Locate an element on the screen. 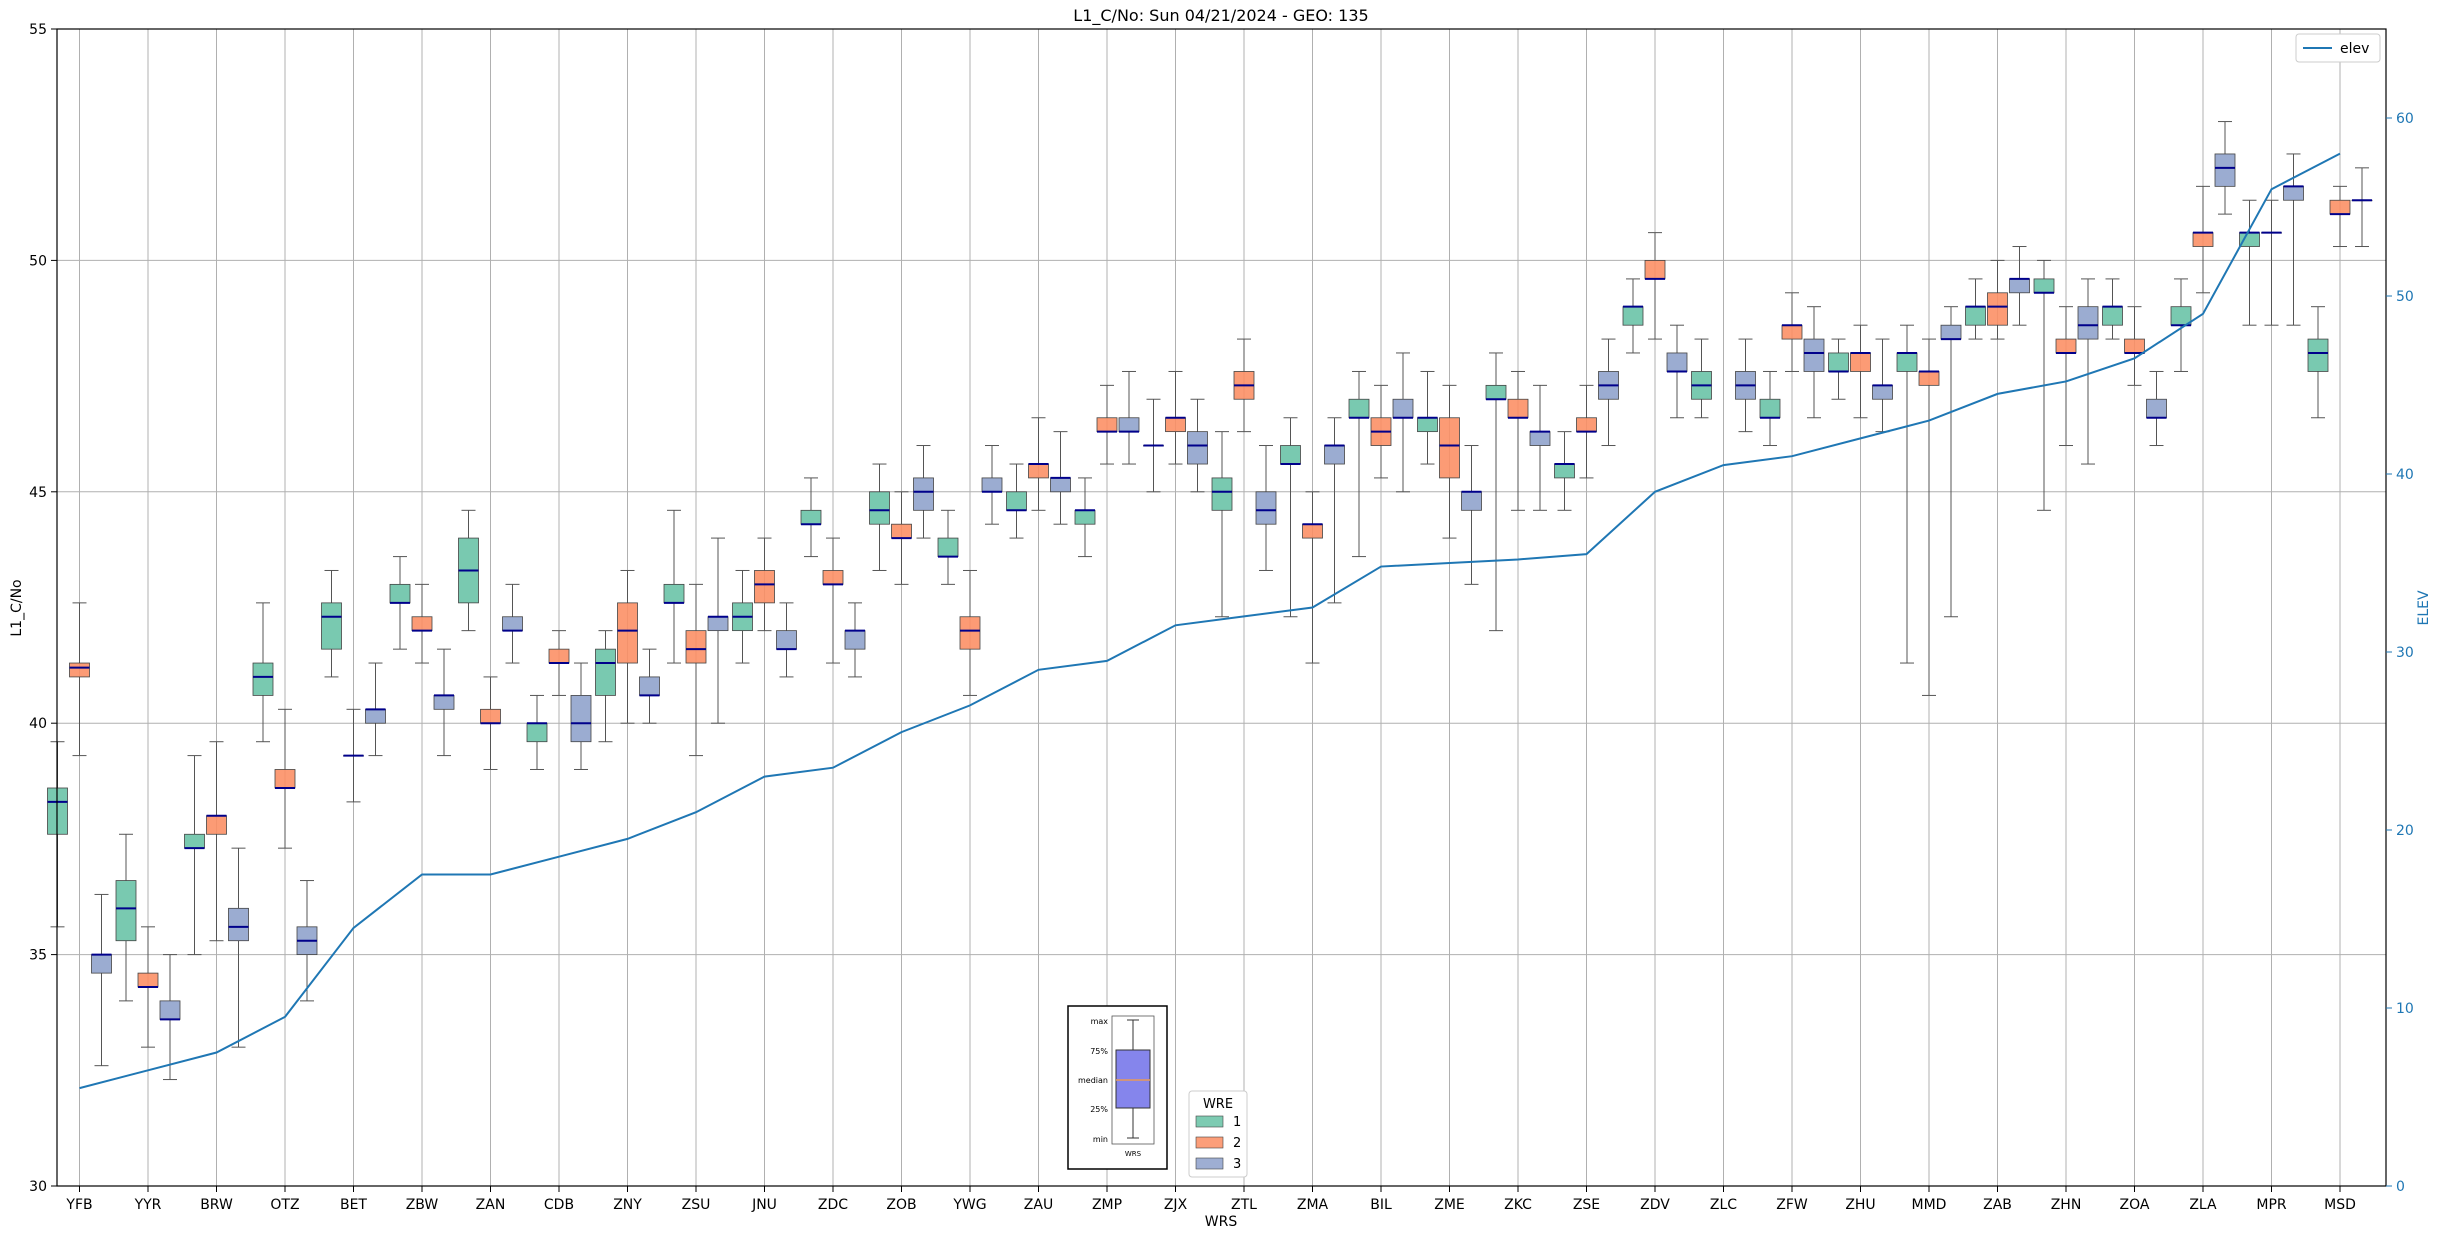 The image size is (2439, 1242). box-group-zla-wre2 is located at coordinates (2203, 239).